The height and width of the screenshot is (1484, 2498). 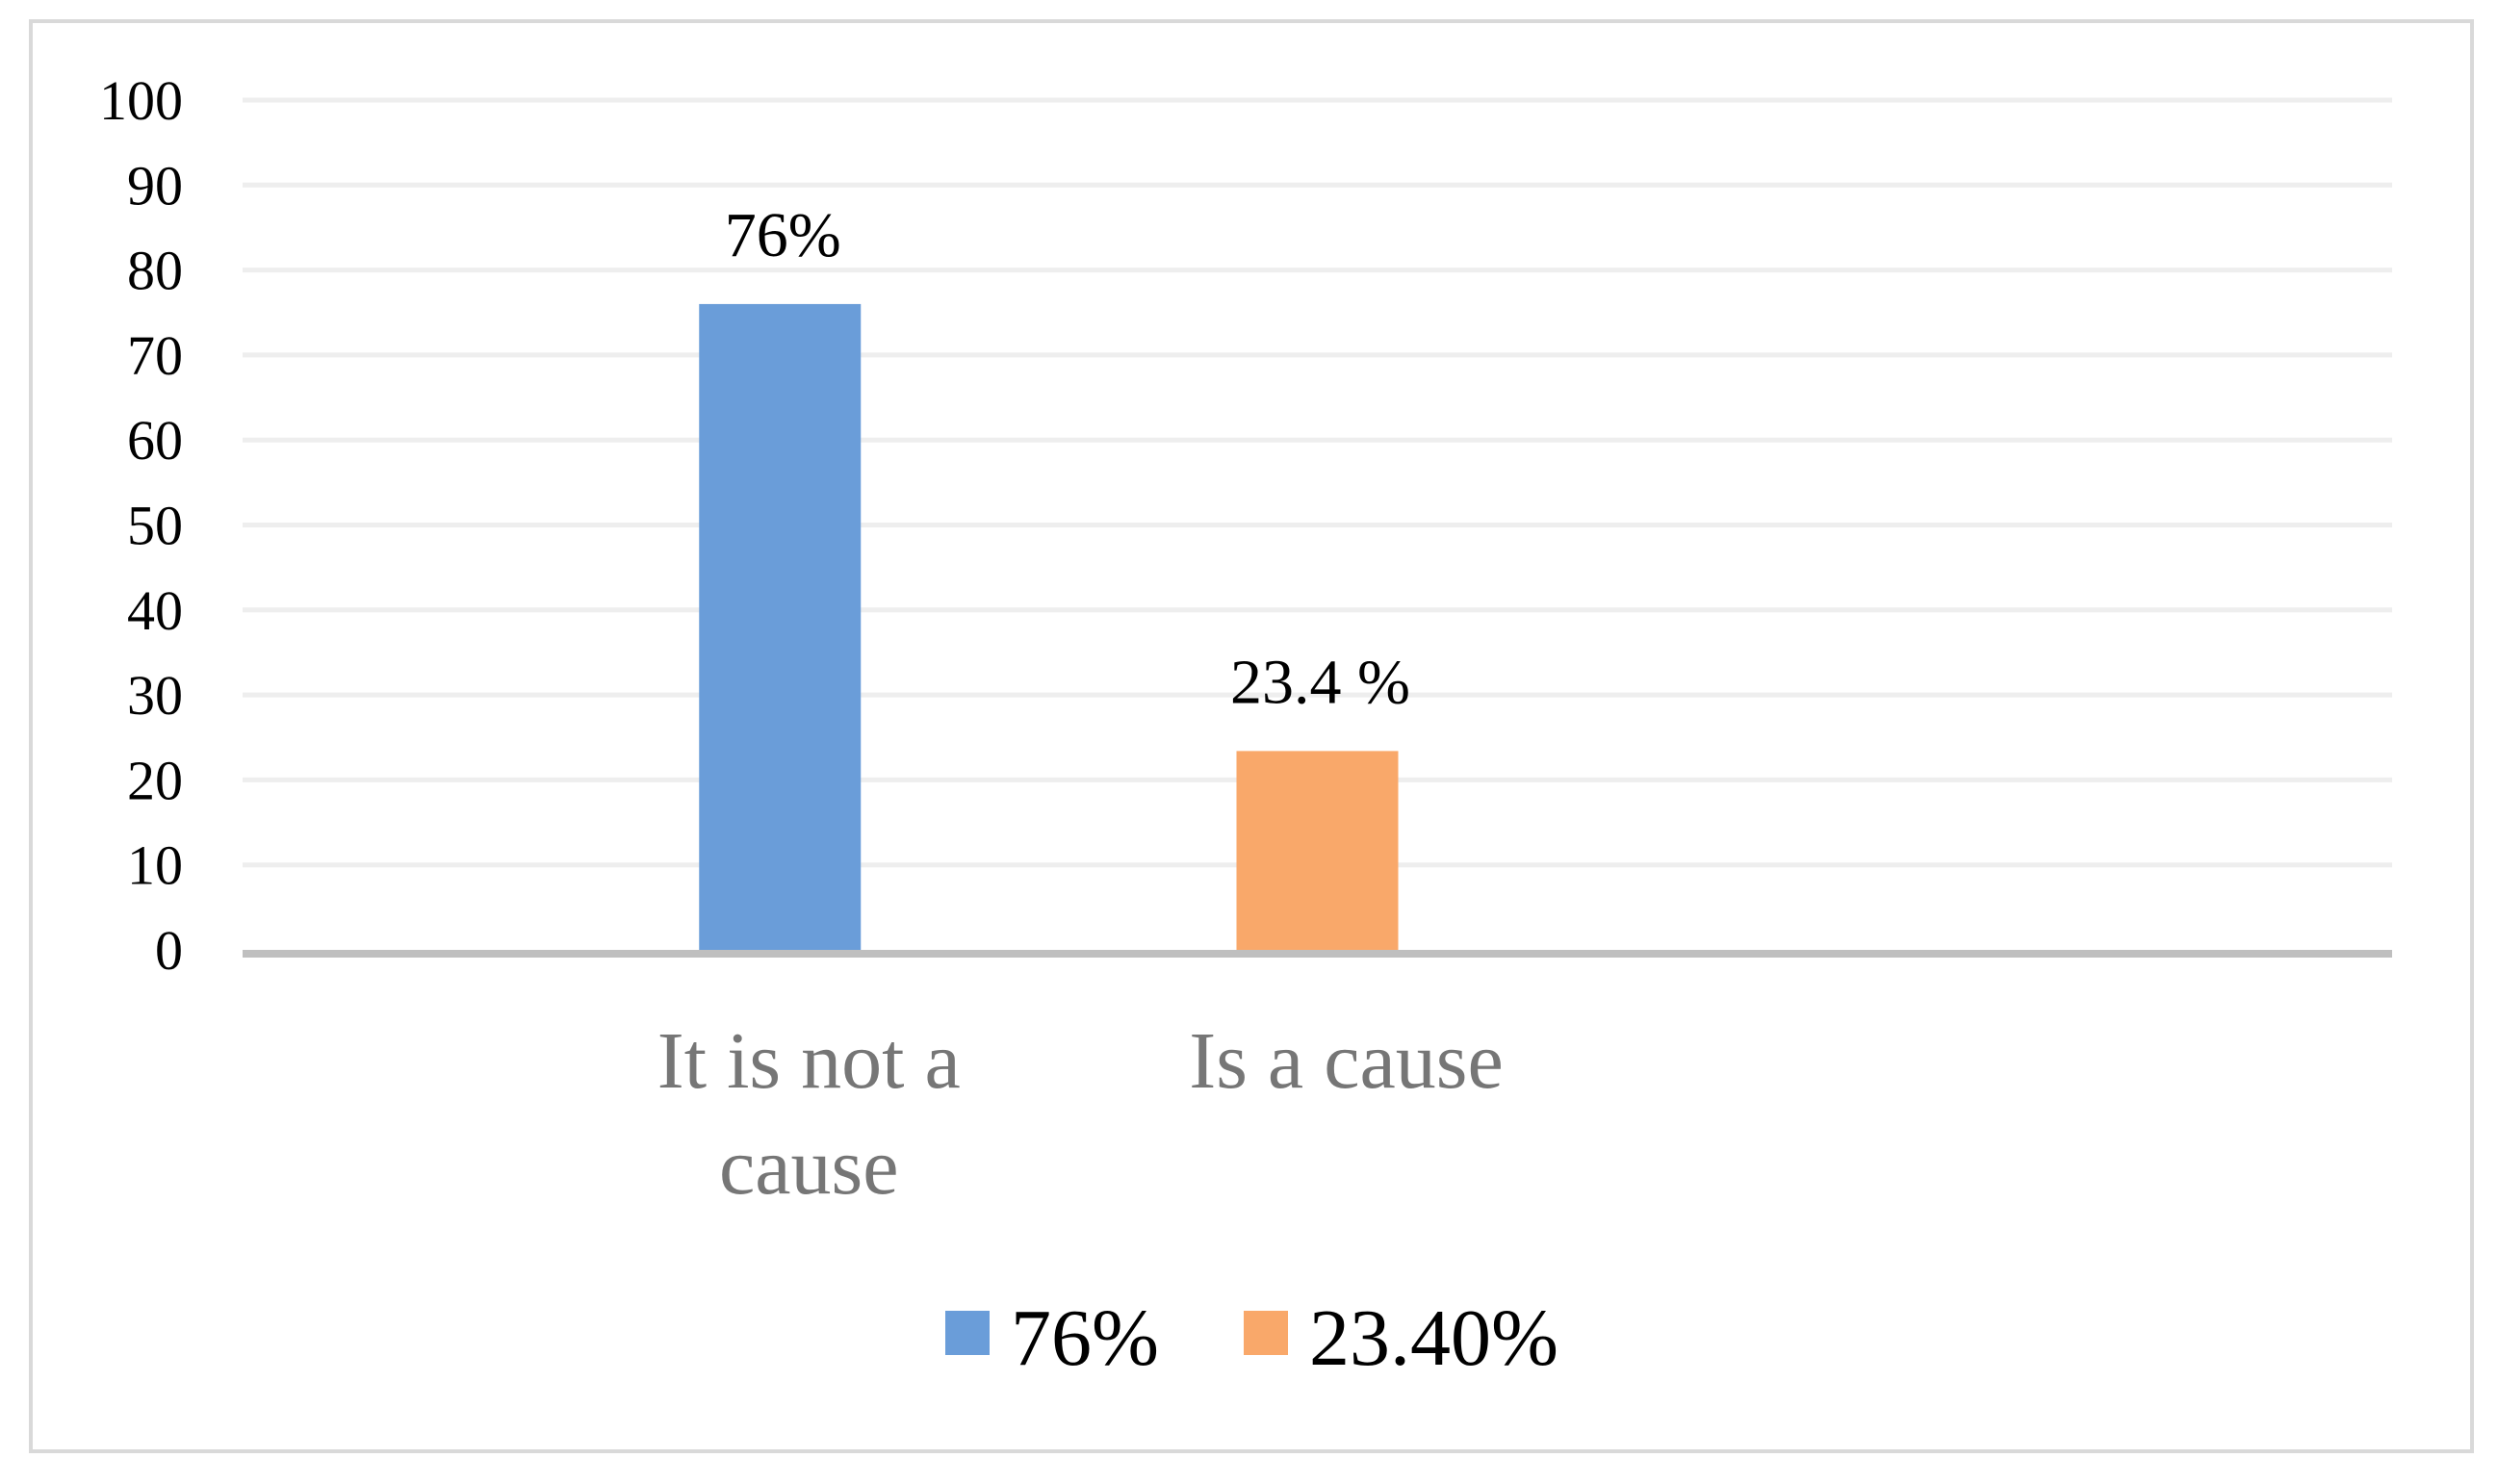 I want to click on legend: 76% 23.40%, so click(x=1252, y=1338).